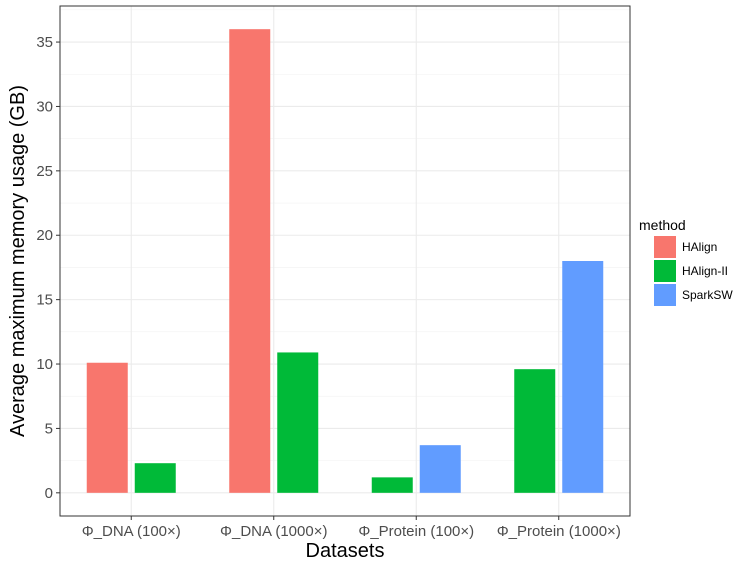  I want to click on y-tick-label: 0, so click(49, 493).